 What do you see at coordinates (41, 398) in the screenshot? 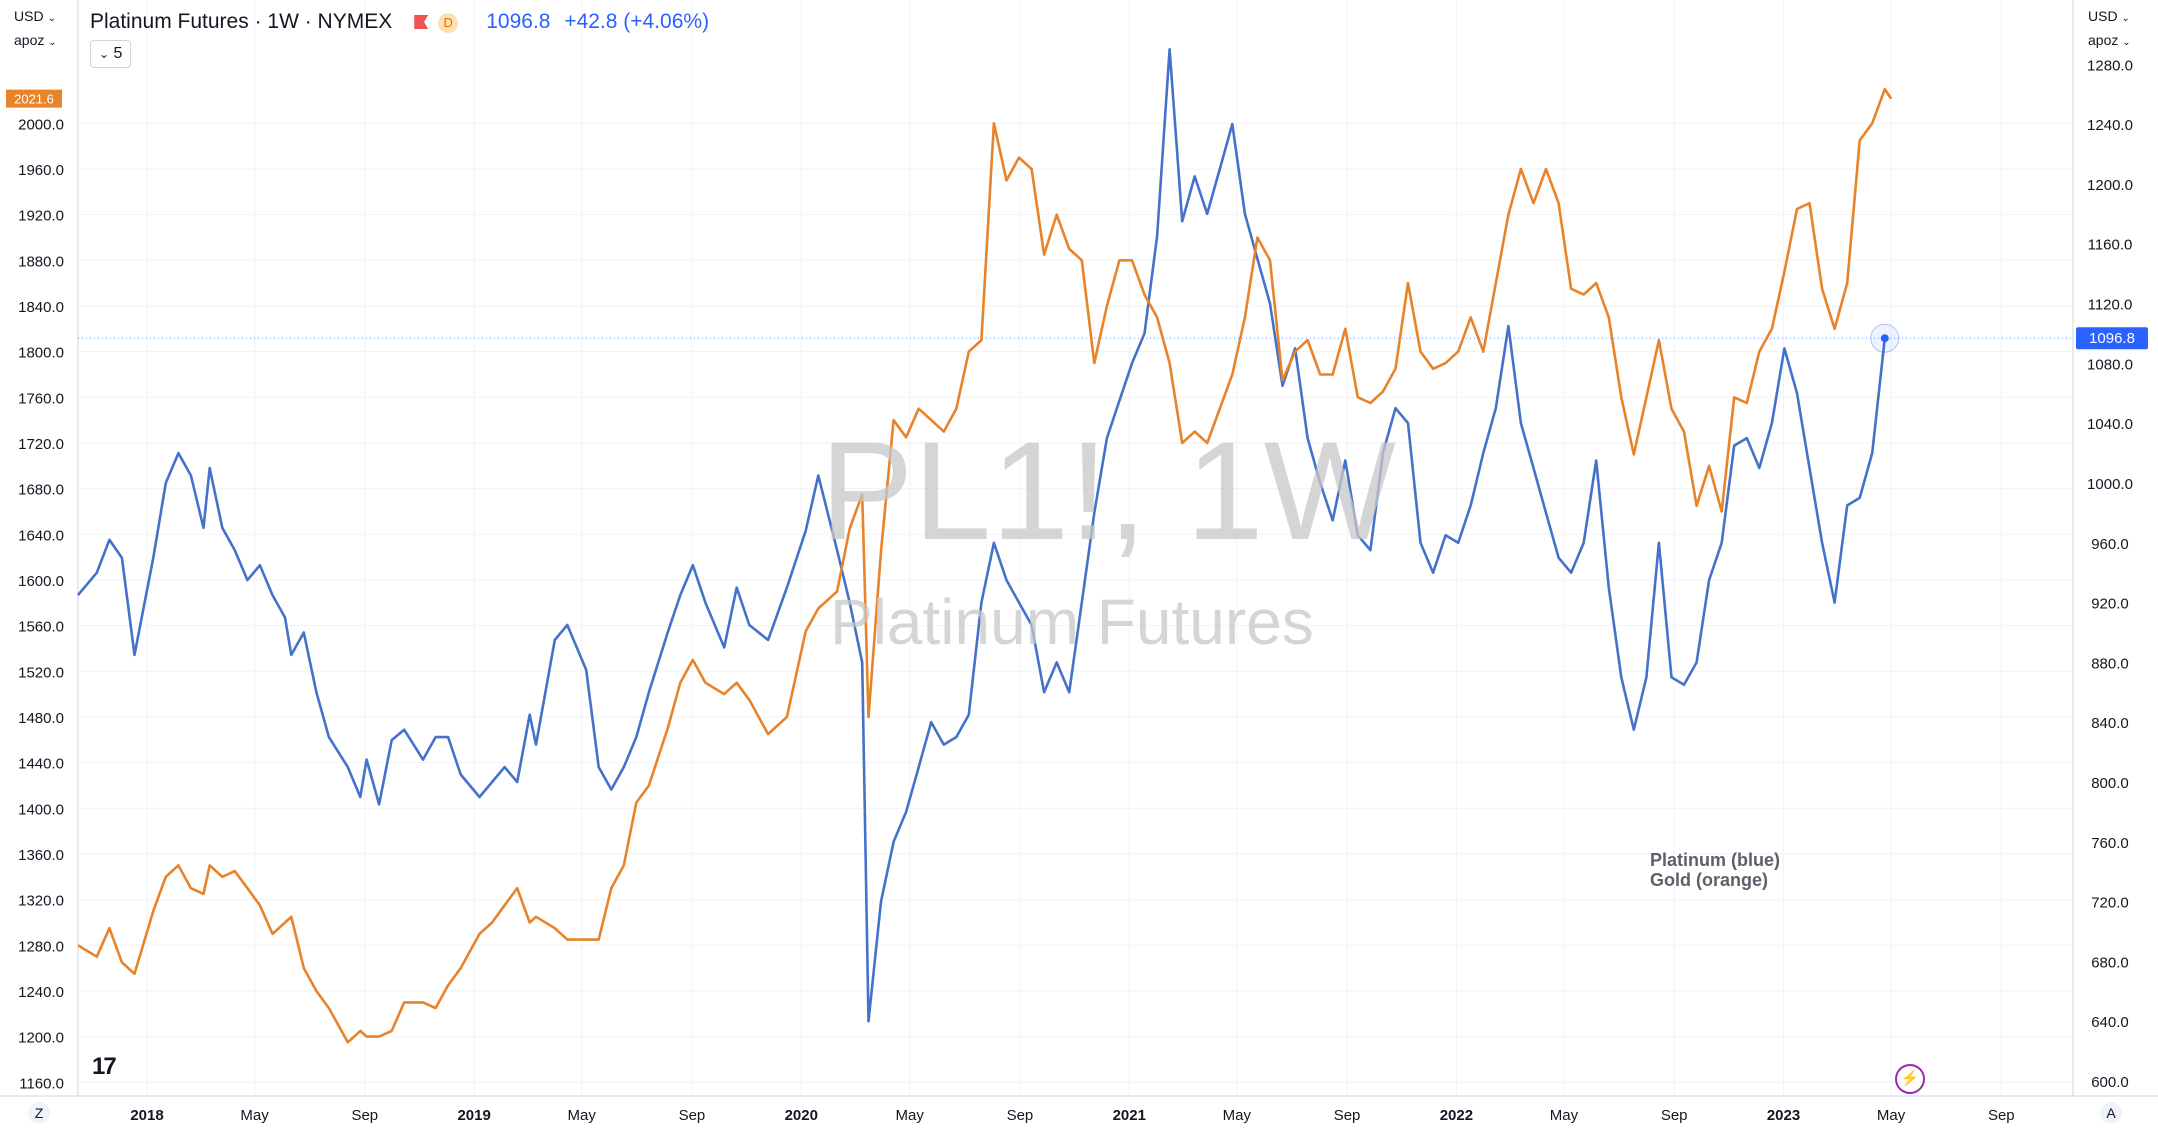
I see `left-tick-label: 1760.0` at bounding box center [41, 398].